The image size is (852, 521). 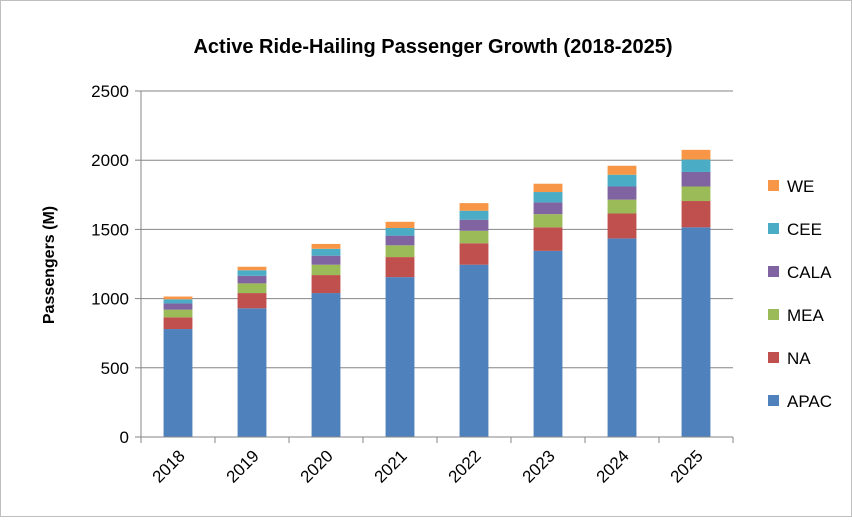 I want to click on bar-na-2021, so click(x=400, y=267).